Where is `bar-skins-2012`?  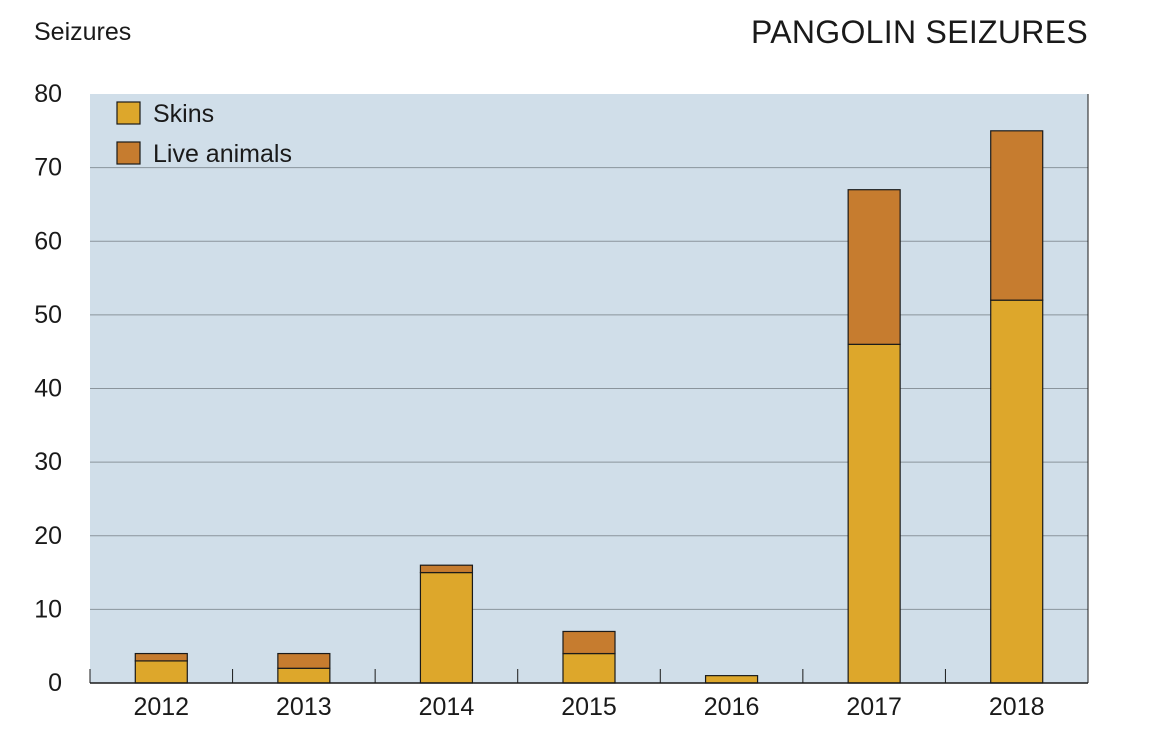
bar-skins-2012 is located at coordinates (161, 672).